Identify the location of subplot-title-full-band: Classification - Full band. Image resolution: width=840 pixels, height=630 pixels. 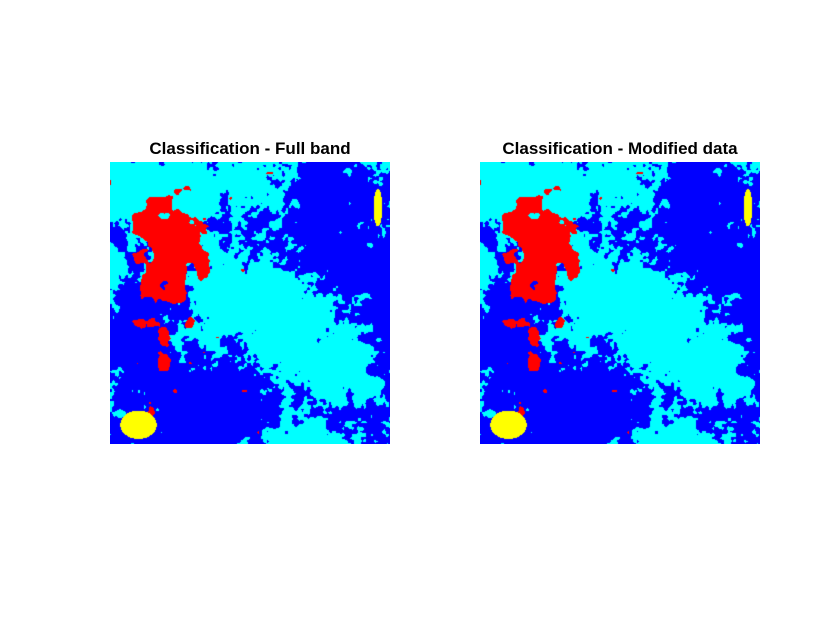
(250, 148).